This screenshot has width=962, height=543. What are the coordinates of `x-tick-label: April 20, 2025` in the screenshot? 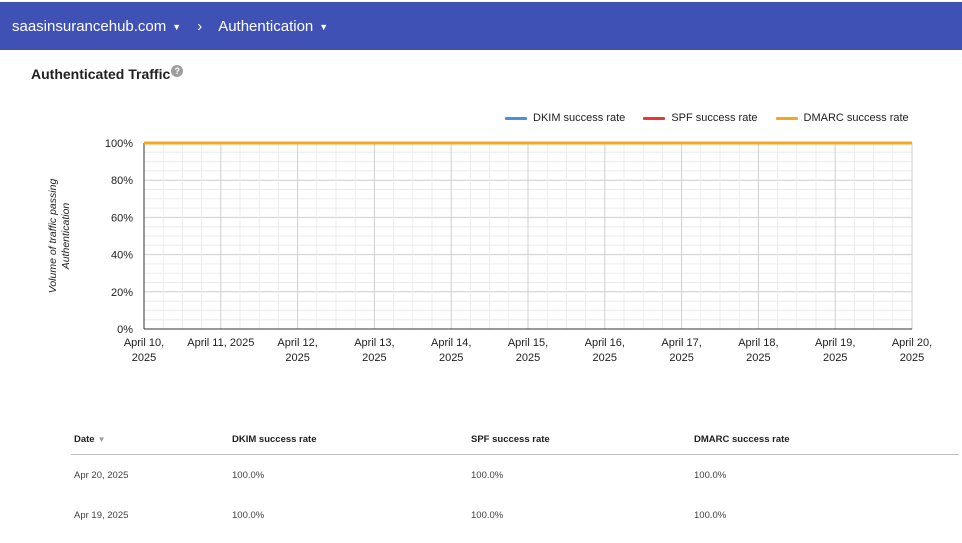 It's located at (912, 350).